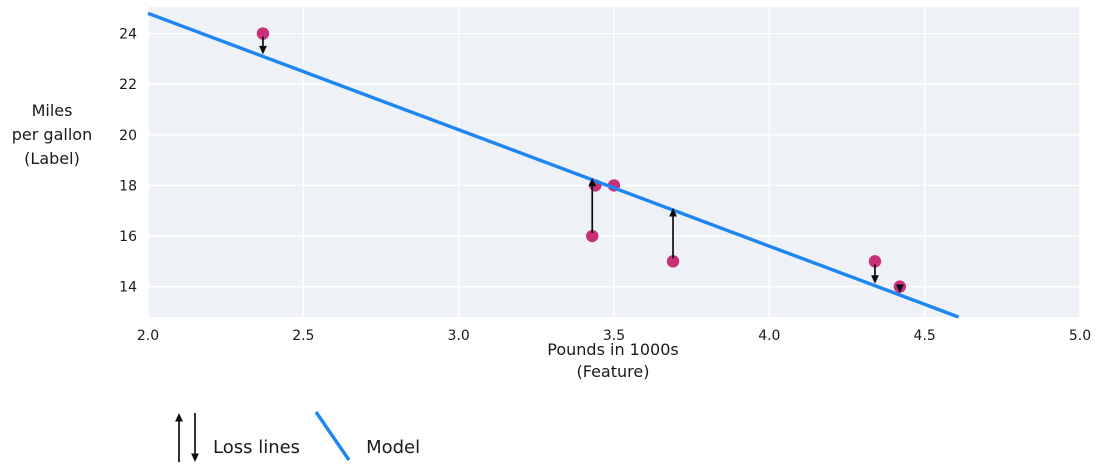 This screenshot has width=1099, height=472. What do you see at coordinates (128, 288) in the screenshot?
I see `y-tick-label: 14` at bounding box center [128, 288].